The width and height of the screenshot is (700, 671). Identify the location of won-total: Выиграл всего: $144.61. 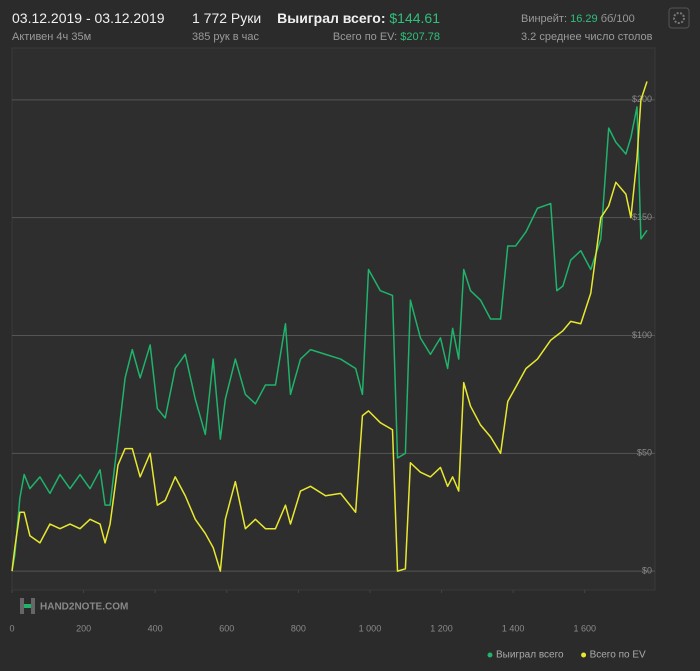
(358, 18).